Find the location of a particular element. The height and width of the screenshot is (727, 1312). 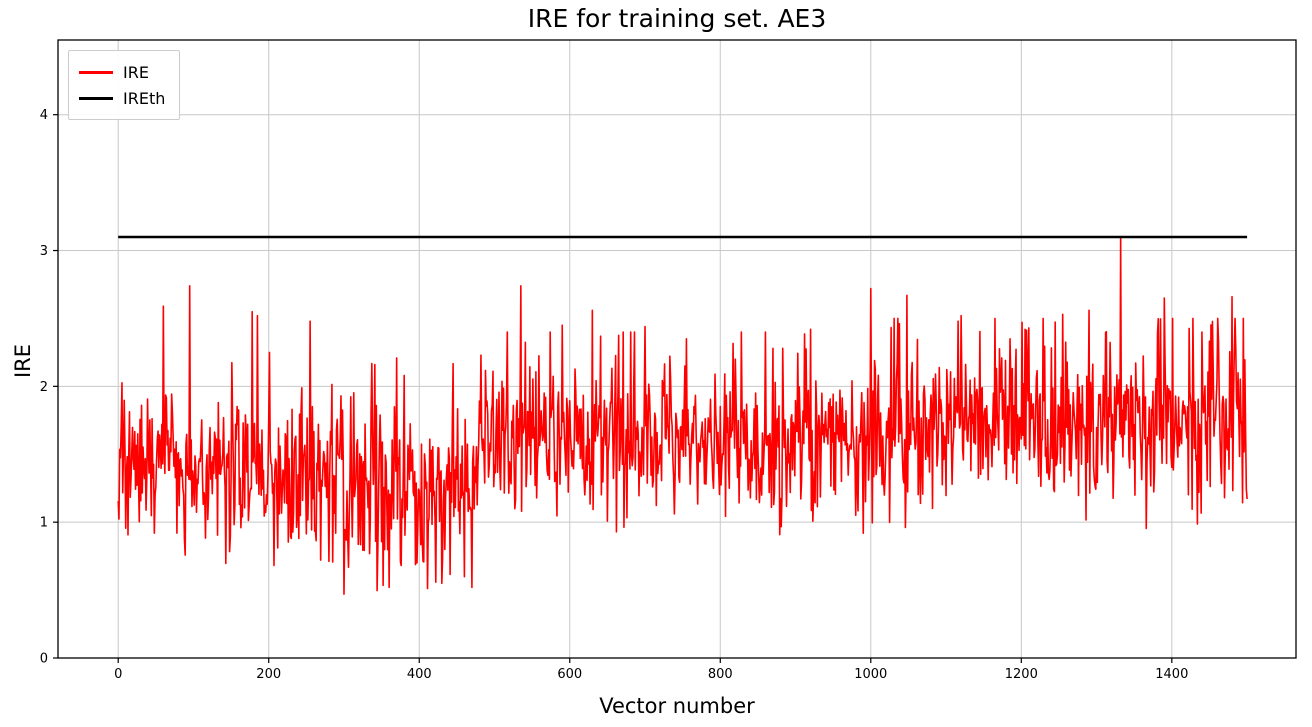

y-tick-label: 1 is located at coordinates (44, 523).